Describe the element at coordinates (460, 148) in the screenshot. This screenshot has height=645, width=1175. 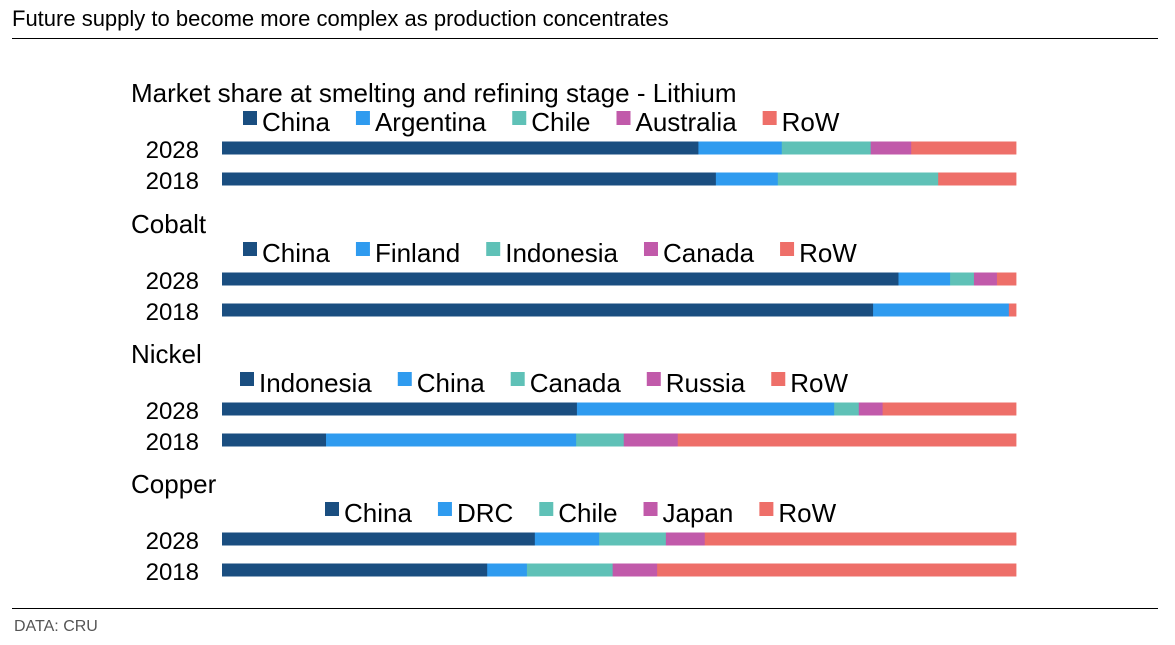
I see `bar-segment-lithium-2028-china` at that location.